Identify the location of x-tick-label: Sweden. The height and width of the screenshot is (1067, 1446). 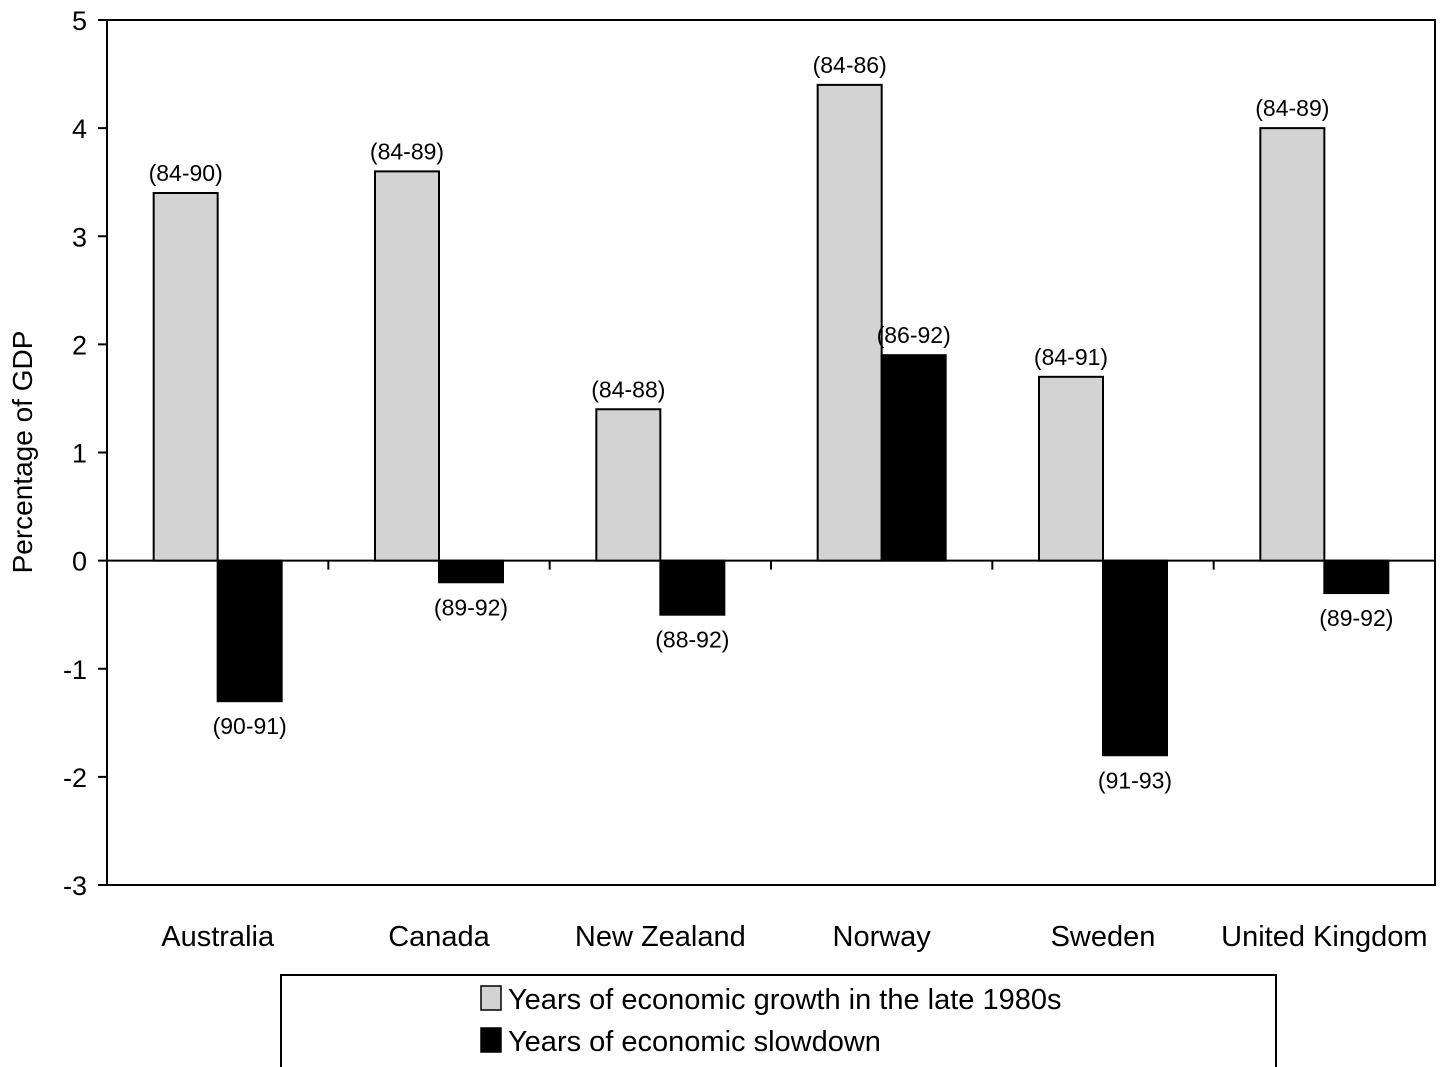
(1103, 937).